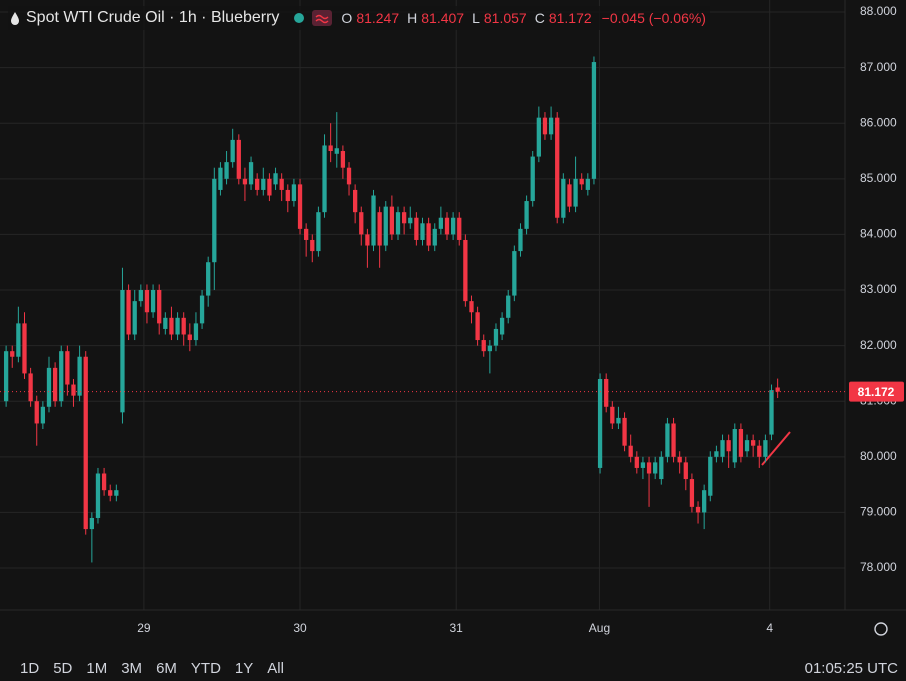 The width and height of the screenshot is (906, 681). What do you see at coordinates (30, 668) in the screenshot?
I see `range-button: 1D` at bounding box center [30, 668].